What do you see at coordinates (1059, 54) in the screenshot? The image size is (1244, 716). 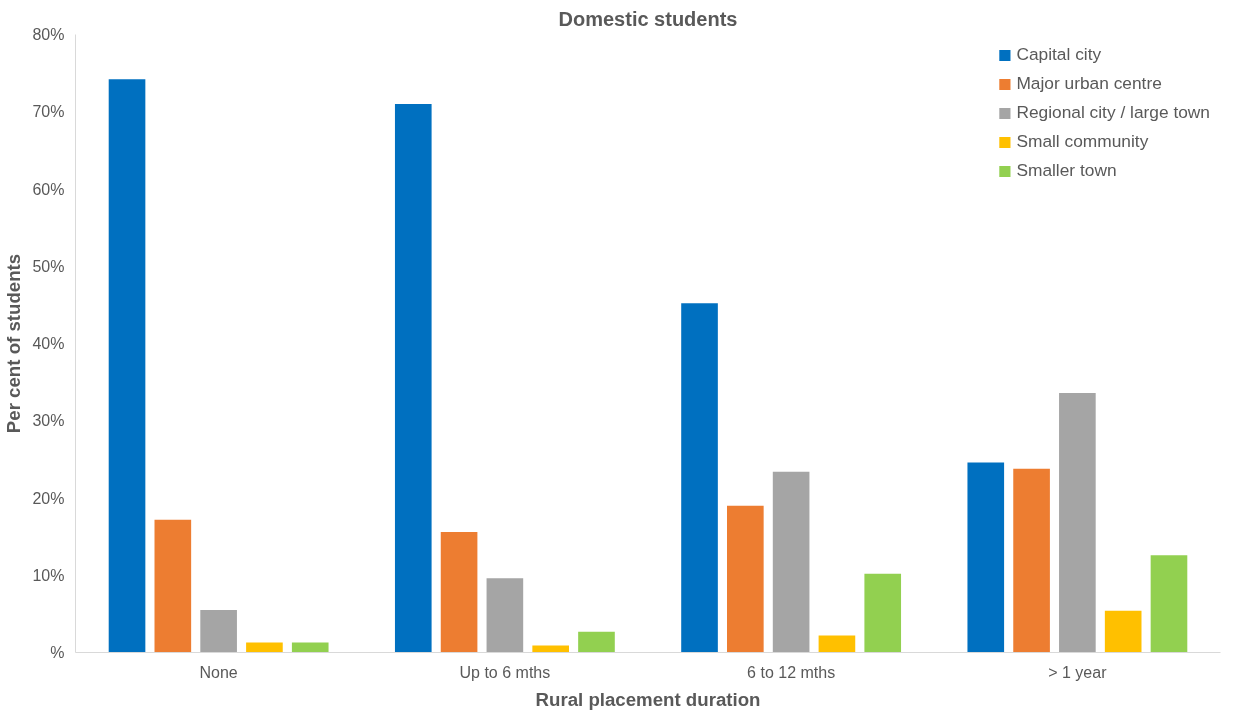 I see `legend-label: Capital city` at bounding box center [1059, 54].